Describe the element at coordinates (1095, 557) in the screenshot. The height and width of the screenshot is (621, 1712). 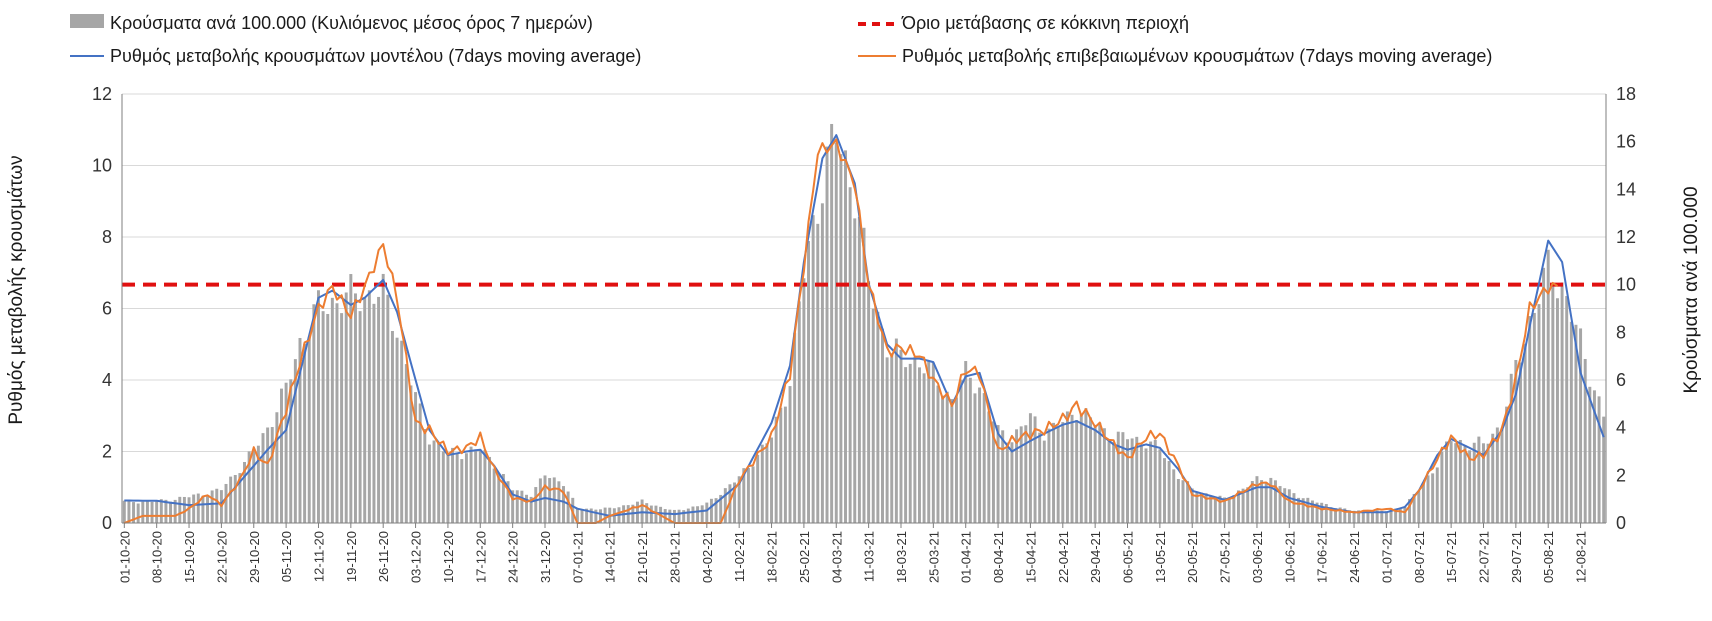
I see `x-tick-label: 29-04-21` at that location.